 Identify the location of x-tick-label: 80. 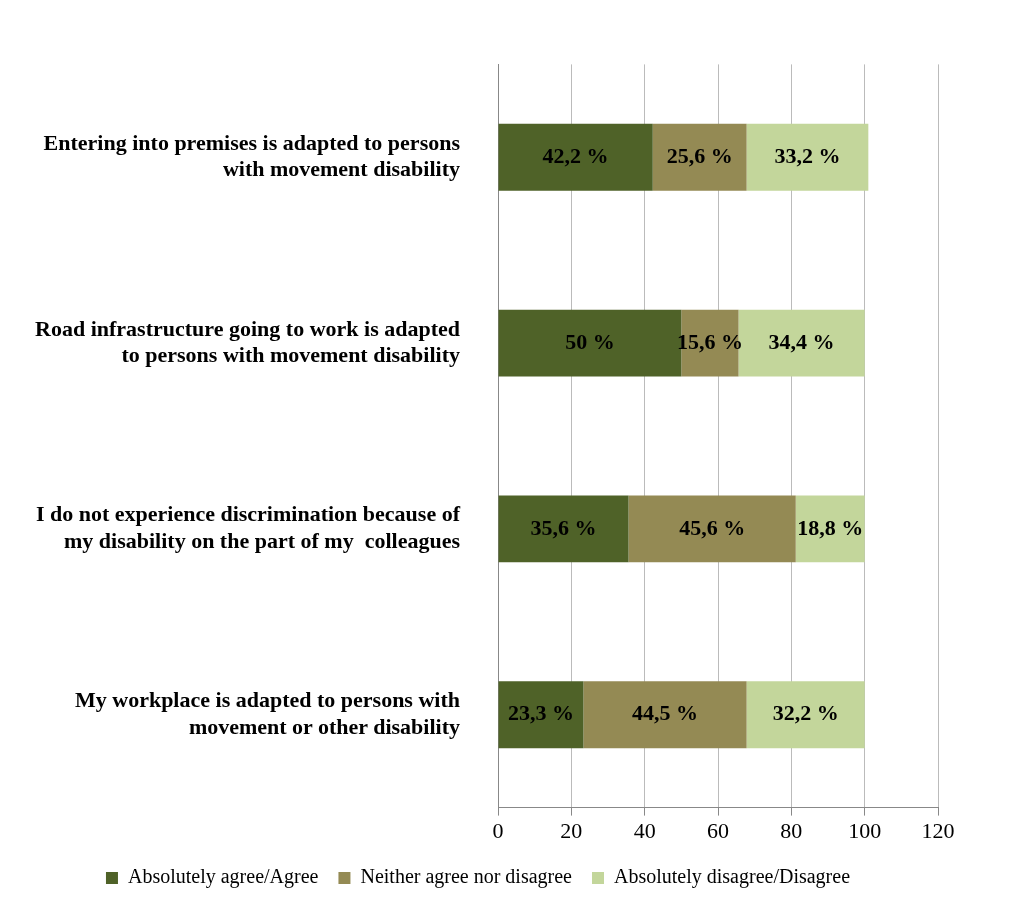
(791, 830).